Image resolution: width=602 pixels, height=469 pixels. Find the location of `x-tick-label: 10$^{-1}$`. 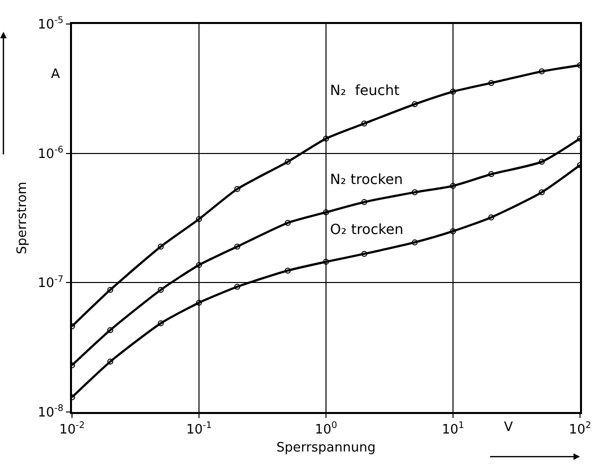

x-tick-label: 10$^{-1}$ is located at coordinates (199, 429).